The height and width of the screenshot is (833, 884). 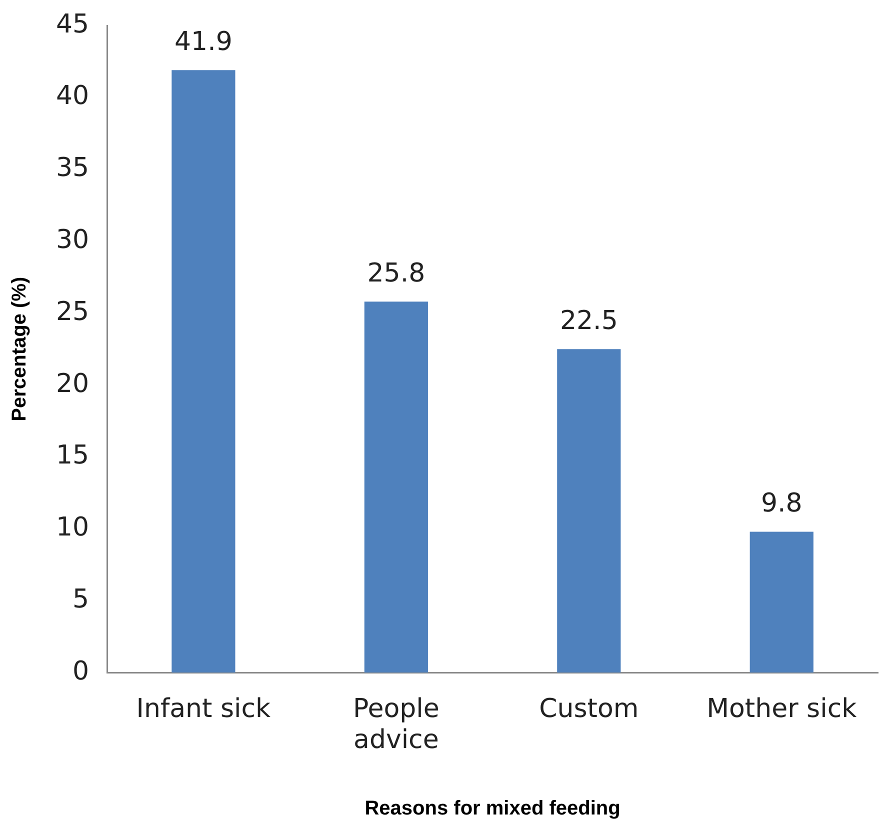 I want to click on y-tick-label: 40, so click(x=73, y=96).